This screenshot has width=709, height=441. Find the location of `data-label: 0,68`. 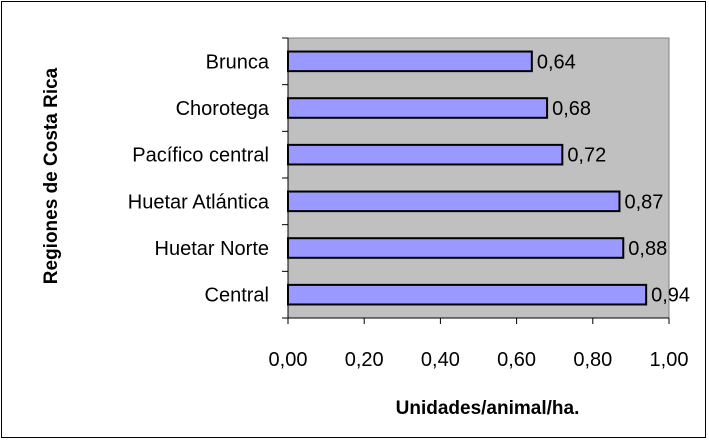

data-label: 0,68 is located at coordinates (571, 109).